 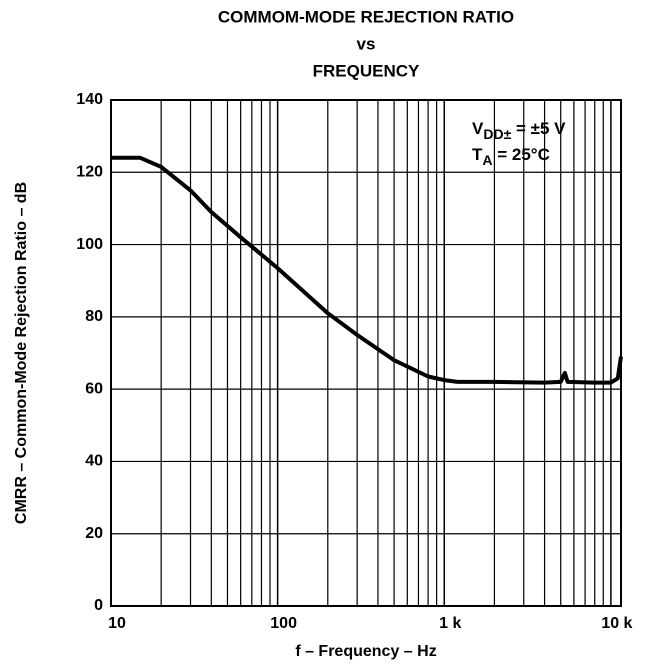 I want to click on annotation-rest: = 25°C, so click(x=521, y=154).